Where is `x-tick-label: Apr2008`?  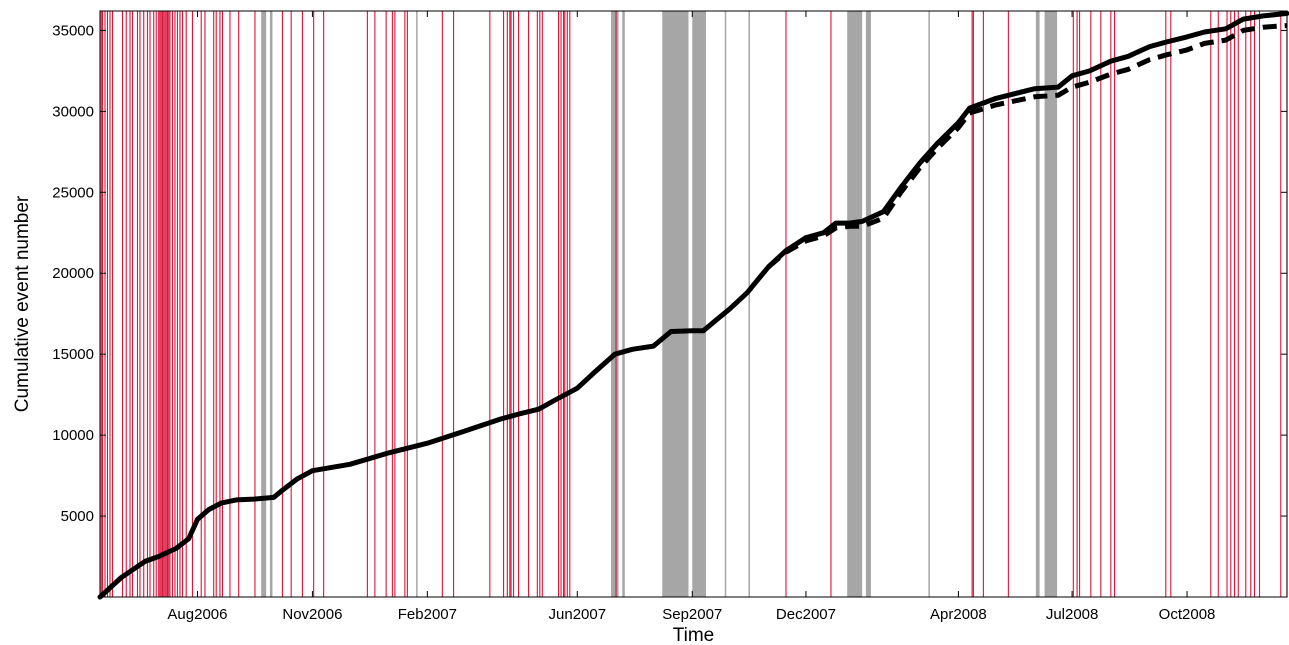 x-tick-label: Apr2008 is located at coordinates (958, 614).